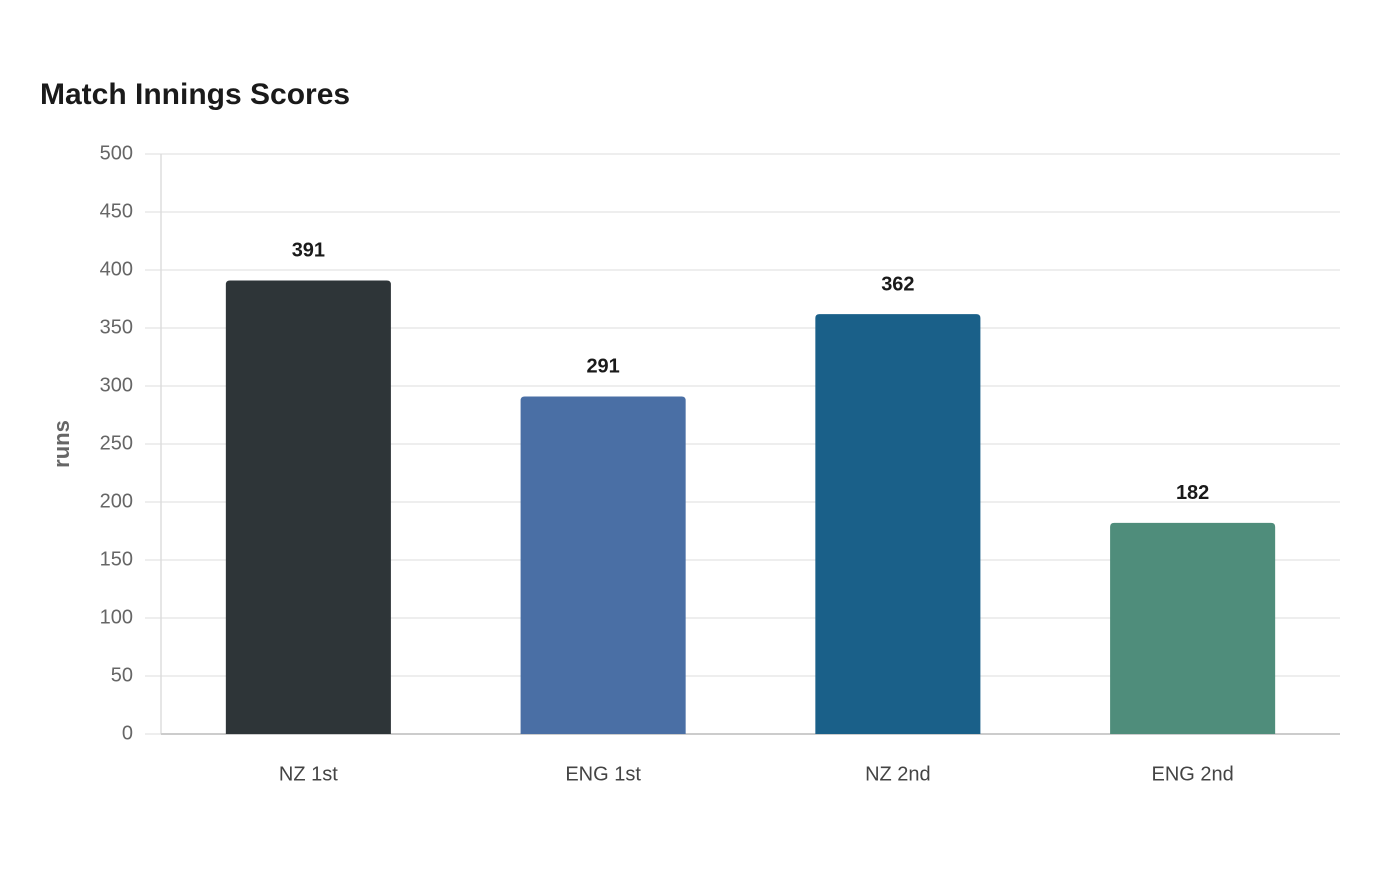 The width and height of the screenshot is (1400, 880). Describe the element at coordinates (127, 733) in the screenshot. I see `y-tick-label: 0` at that location.